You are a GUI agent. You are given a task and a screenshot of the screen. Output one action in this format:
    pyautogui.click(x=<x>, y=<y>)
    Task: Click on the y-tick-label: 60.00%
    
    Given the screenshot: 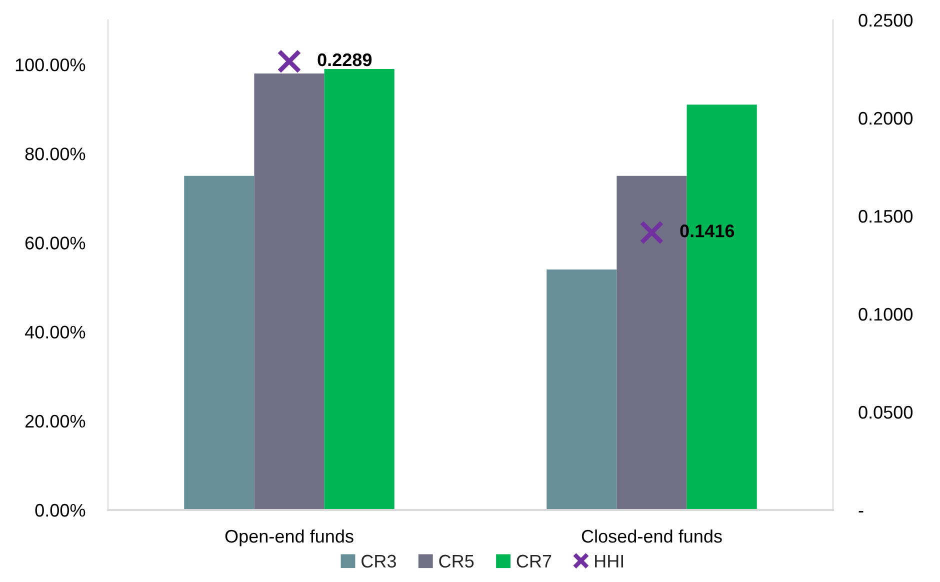 What is the action you would take?
    pyautogui.click(x=55, y=243)
    